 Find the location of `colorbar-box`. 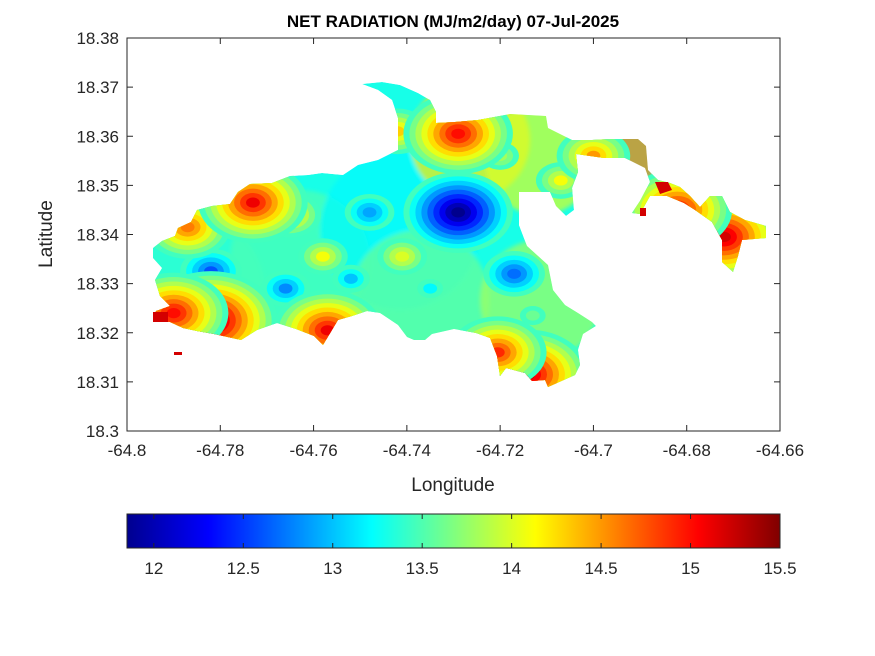

colorbar-box is located at coordinates (453, 531).